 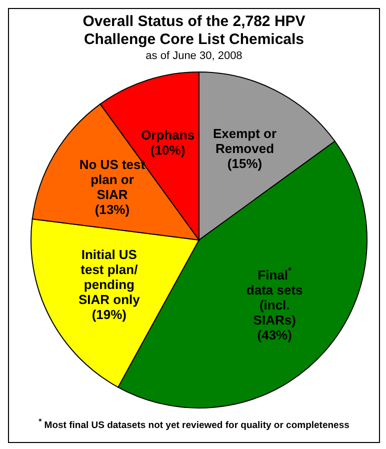 I want to click on chart-title: Overall Status of the 2,782 HPV Challenge Core List Chemicals, so click(x=194, y=30).